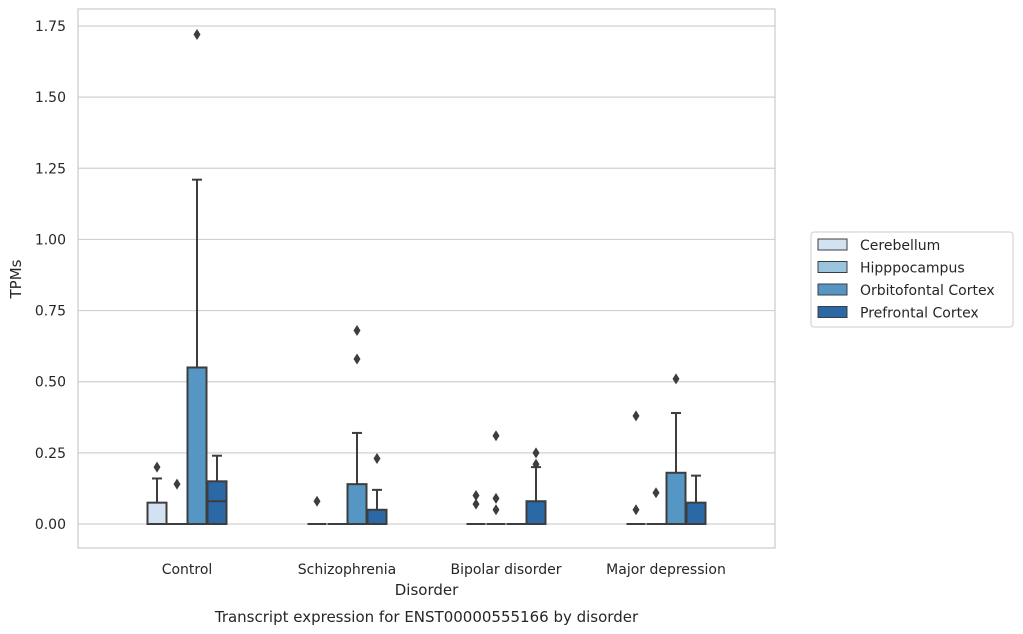 Image resolution: width=1023 pixels, height=634 pixels. I want to click on y-tick-label: 1.75, so click(50, 27).